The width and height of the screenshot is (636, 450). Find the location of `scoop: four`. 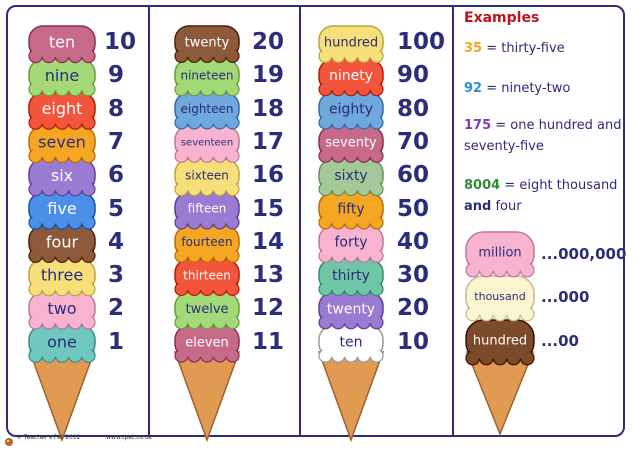

scoop: four is located at coordinates (62, 244).